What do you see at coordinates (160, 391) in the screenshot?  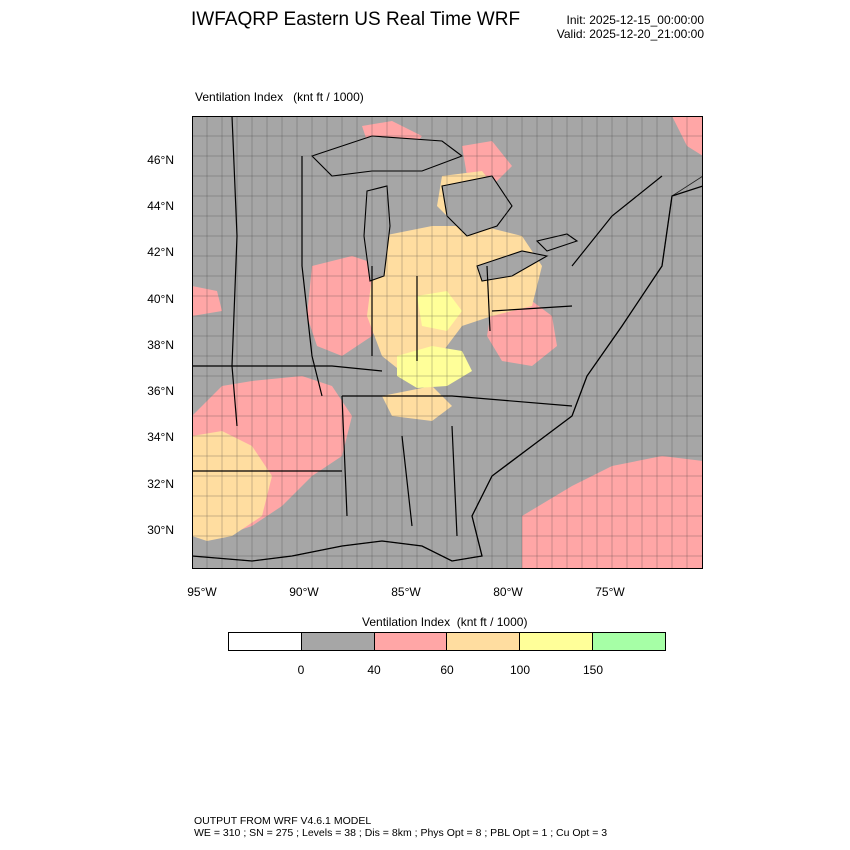 I see `lat-label-36: 36°N` at bounding box center [160, 391].